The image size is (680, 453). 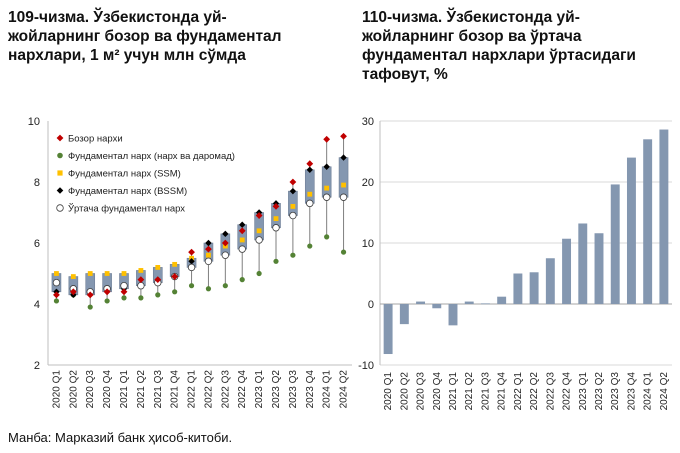 What do you see at coordinates (141, 389) in the screenshot?
I see `left-x-tick-label: 2021 Q2` at bounding box center [141, 389].